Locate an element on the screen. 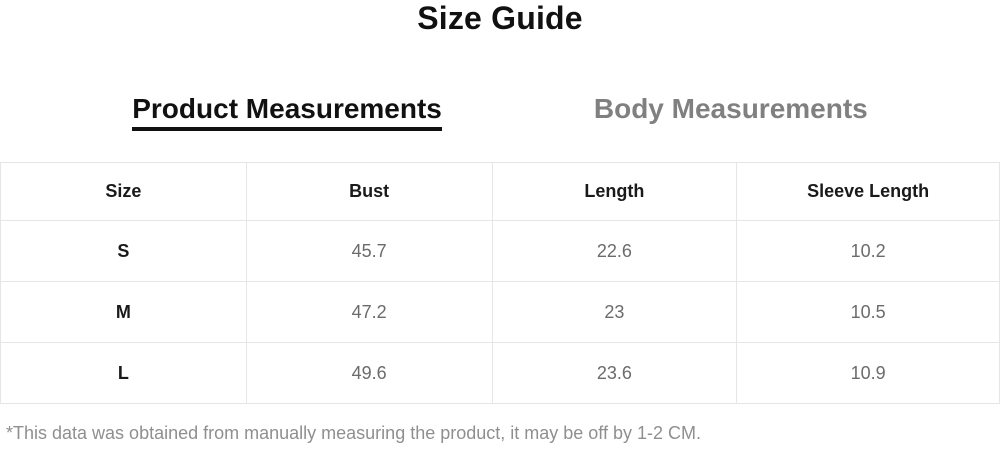 This screenshot has width=1000, height=451. value-cell: 23 is located at coordinates (614, 312).